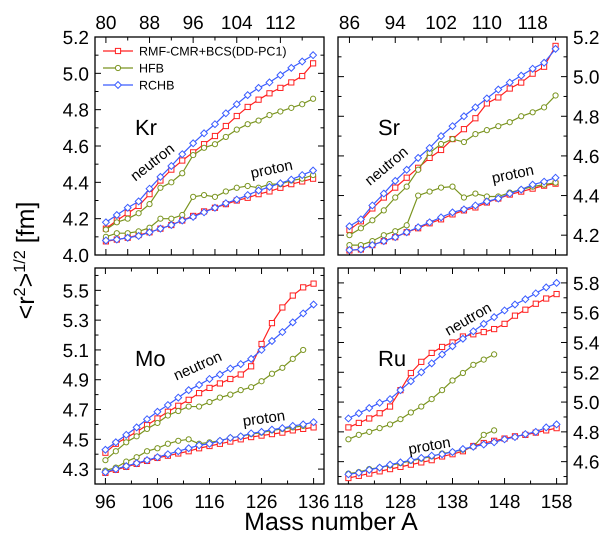  I want to click on legend-label: HFB, so click(151, 69).